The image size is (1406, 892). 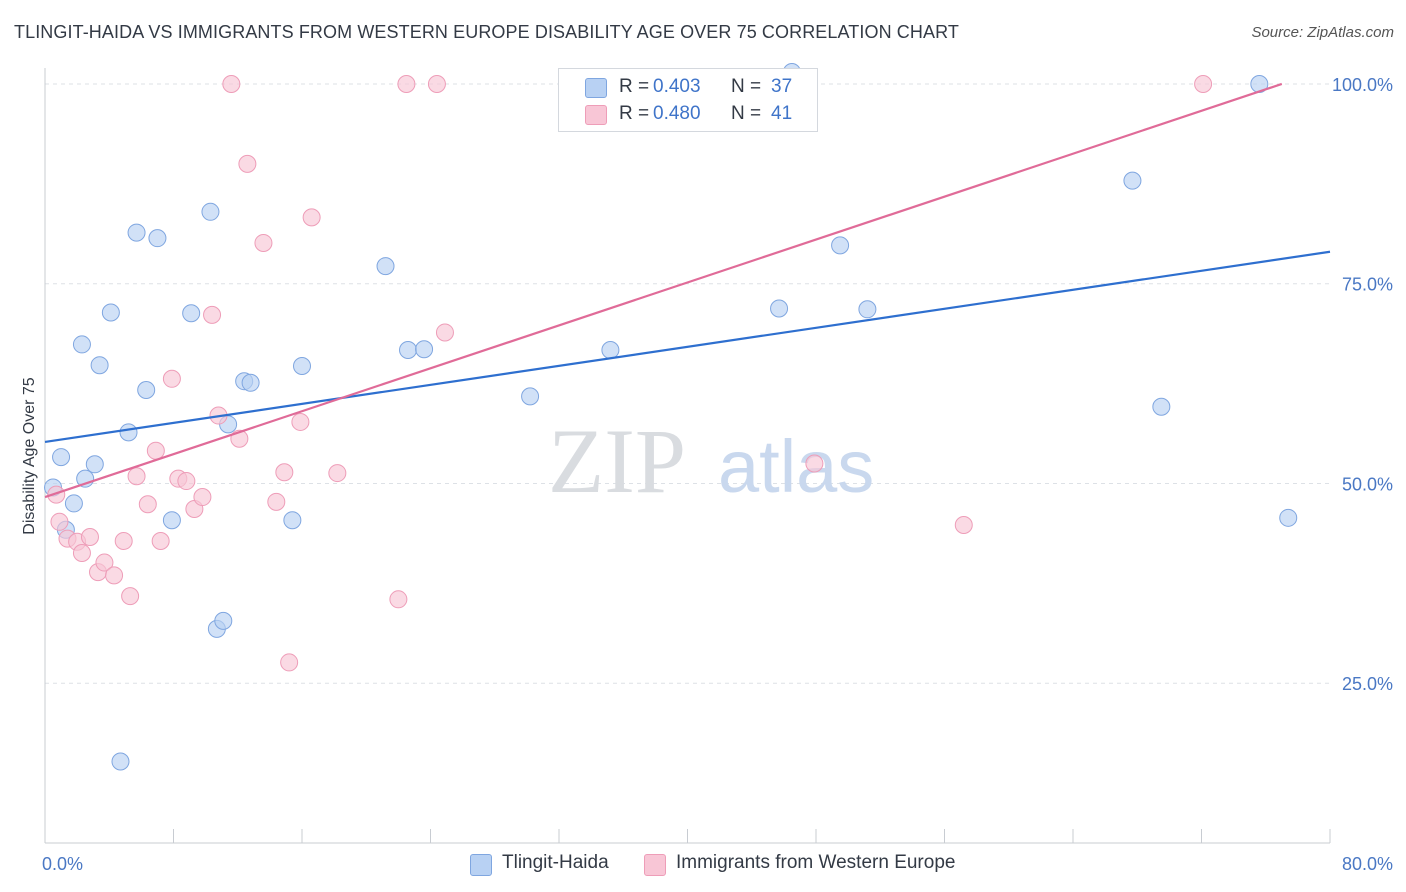 What do you see at coordinates (1322, 32) in the screenshot?
I see `source-credit: Source: ZipAtlas.com` at bounding box center [1322, 32].